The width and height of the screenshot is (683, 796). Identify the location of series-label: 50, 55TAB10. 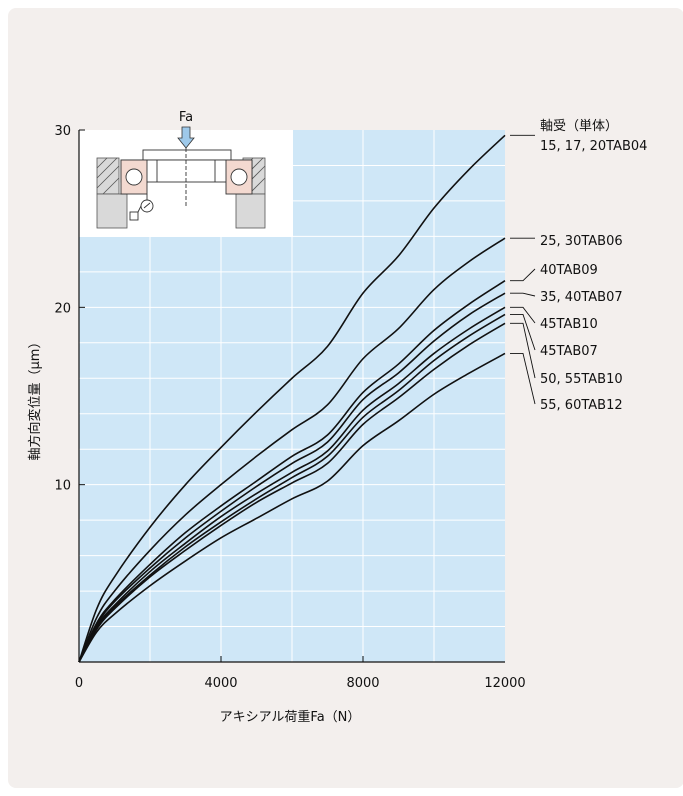
(581, 379).